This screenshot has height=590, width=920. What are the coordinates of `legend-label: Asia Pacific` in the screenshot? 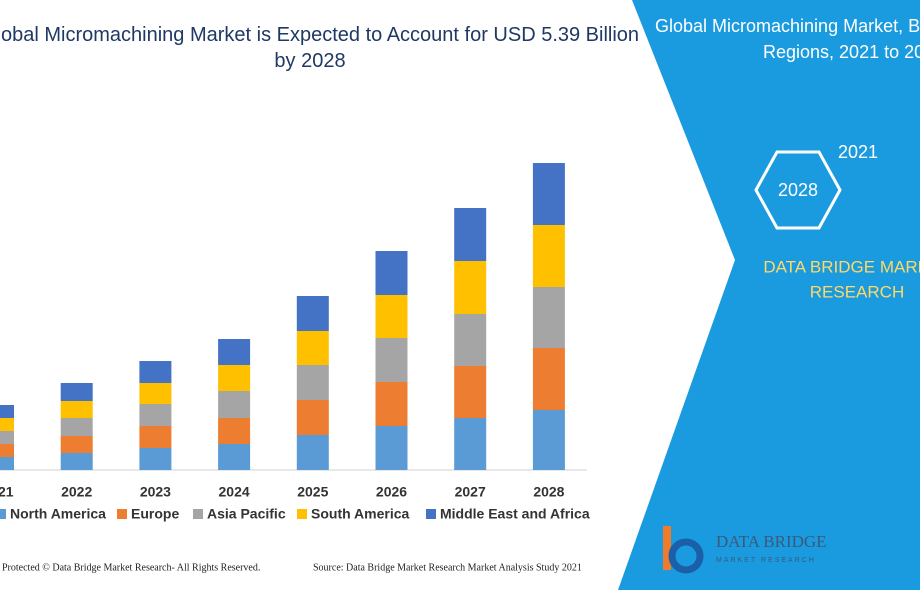 It's located at (246, 514).